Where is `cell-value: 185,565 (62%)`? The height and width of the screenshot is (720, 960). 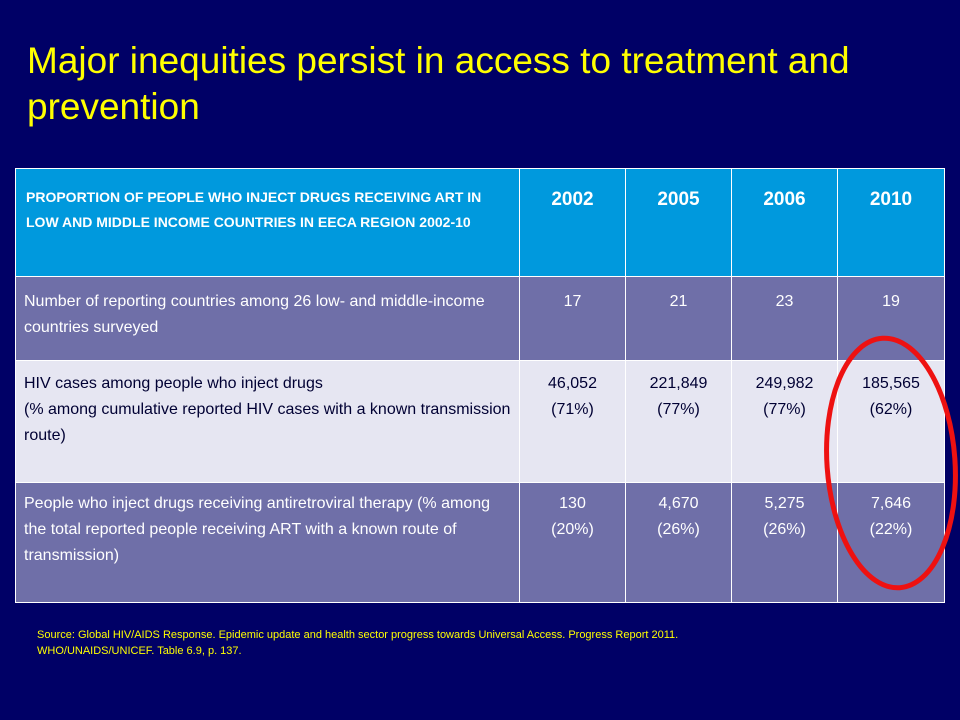
cell-value: 185,565 (62%) is located at coordinates (891, 421).